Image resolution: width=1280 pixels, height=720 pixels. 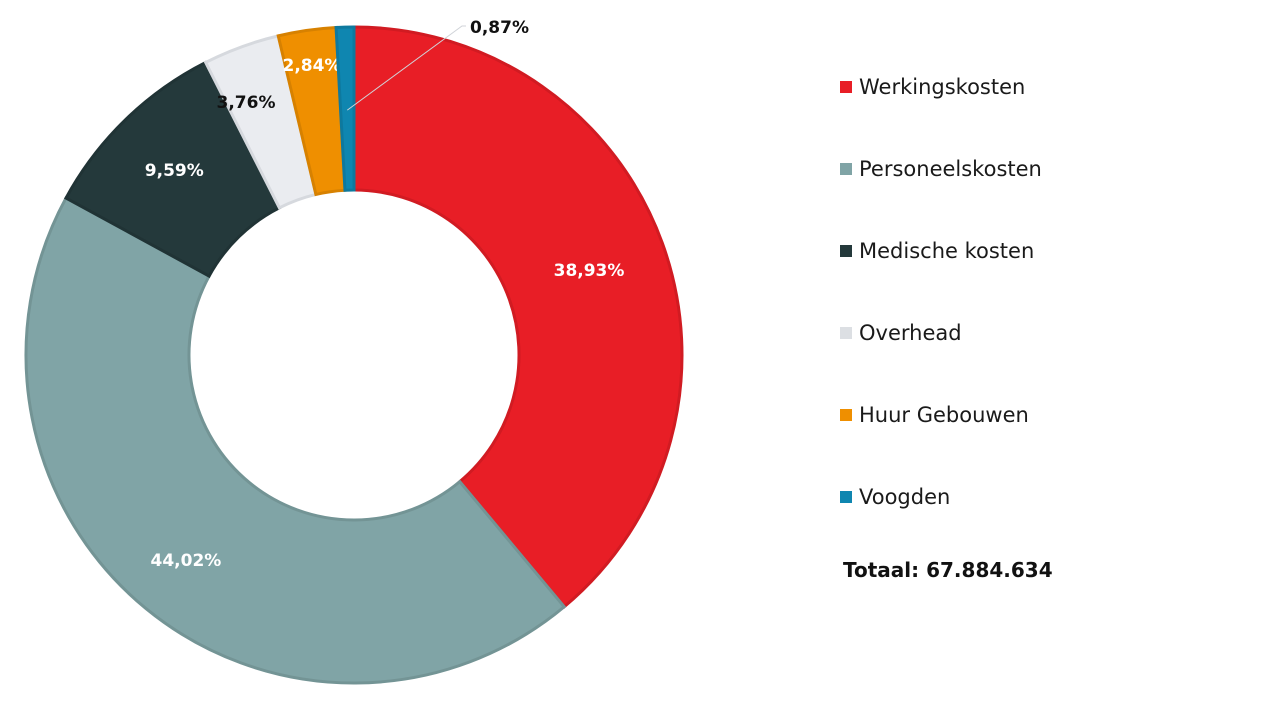 What do you see at coordinates (311, 66) in the screenshot?
I see `data-label-huur-gebouwen: 2,84%` at bounding box center [311, 66].